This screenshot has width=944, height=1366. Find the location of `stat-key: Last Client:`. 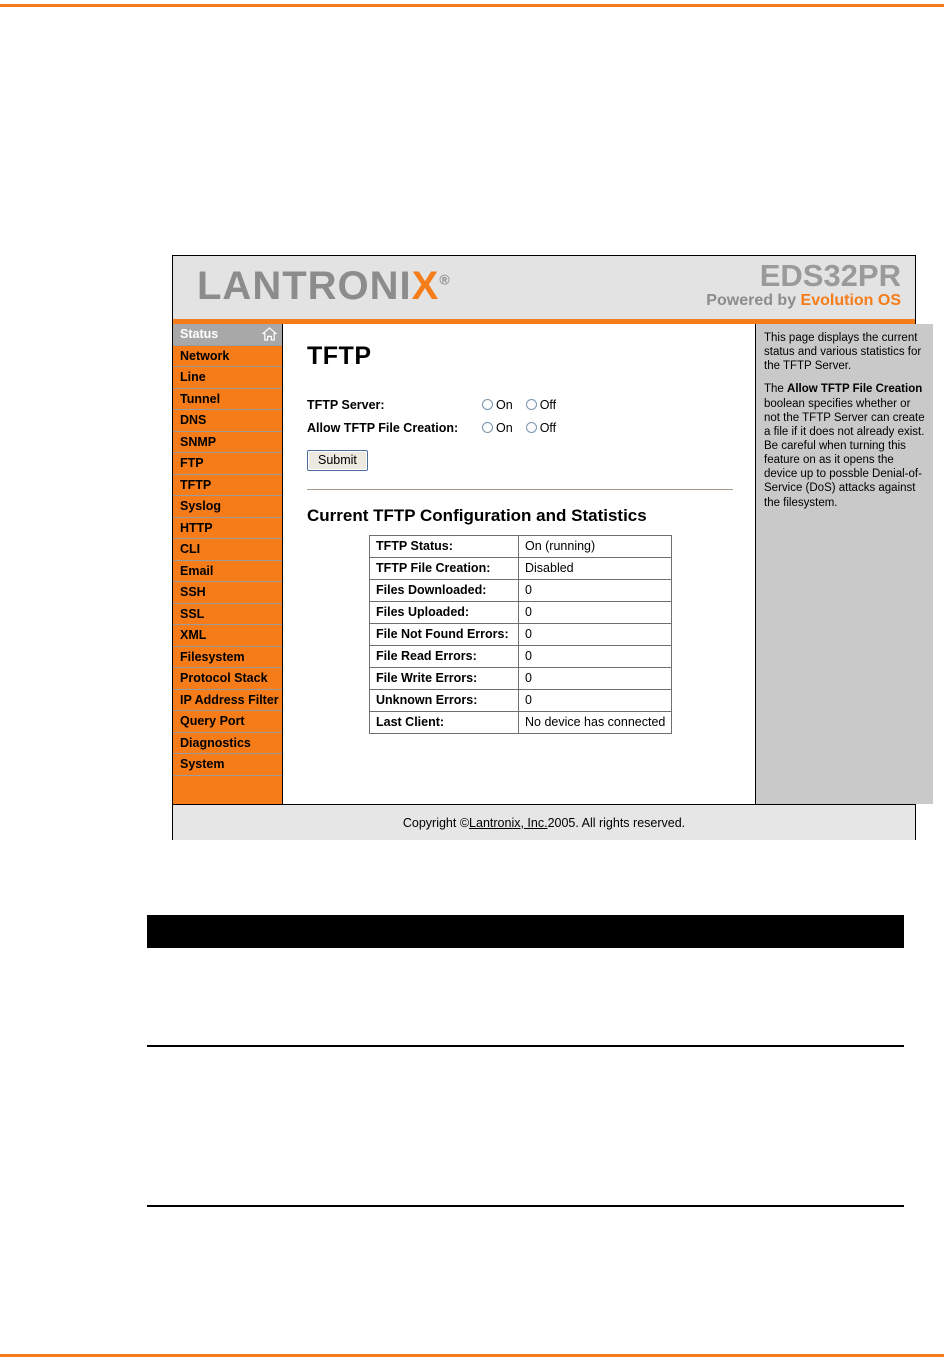

stat-key: Last Client: is located at coordinates (444, 722).